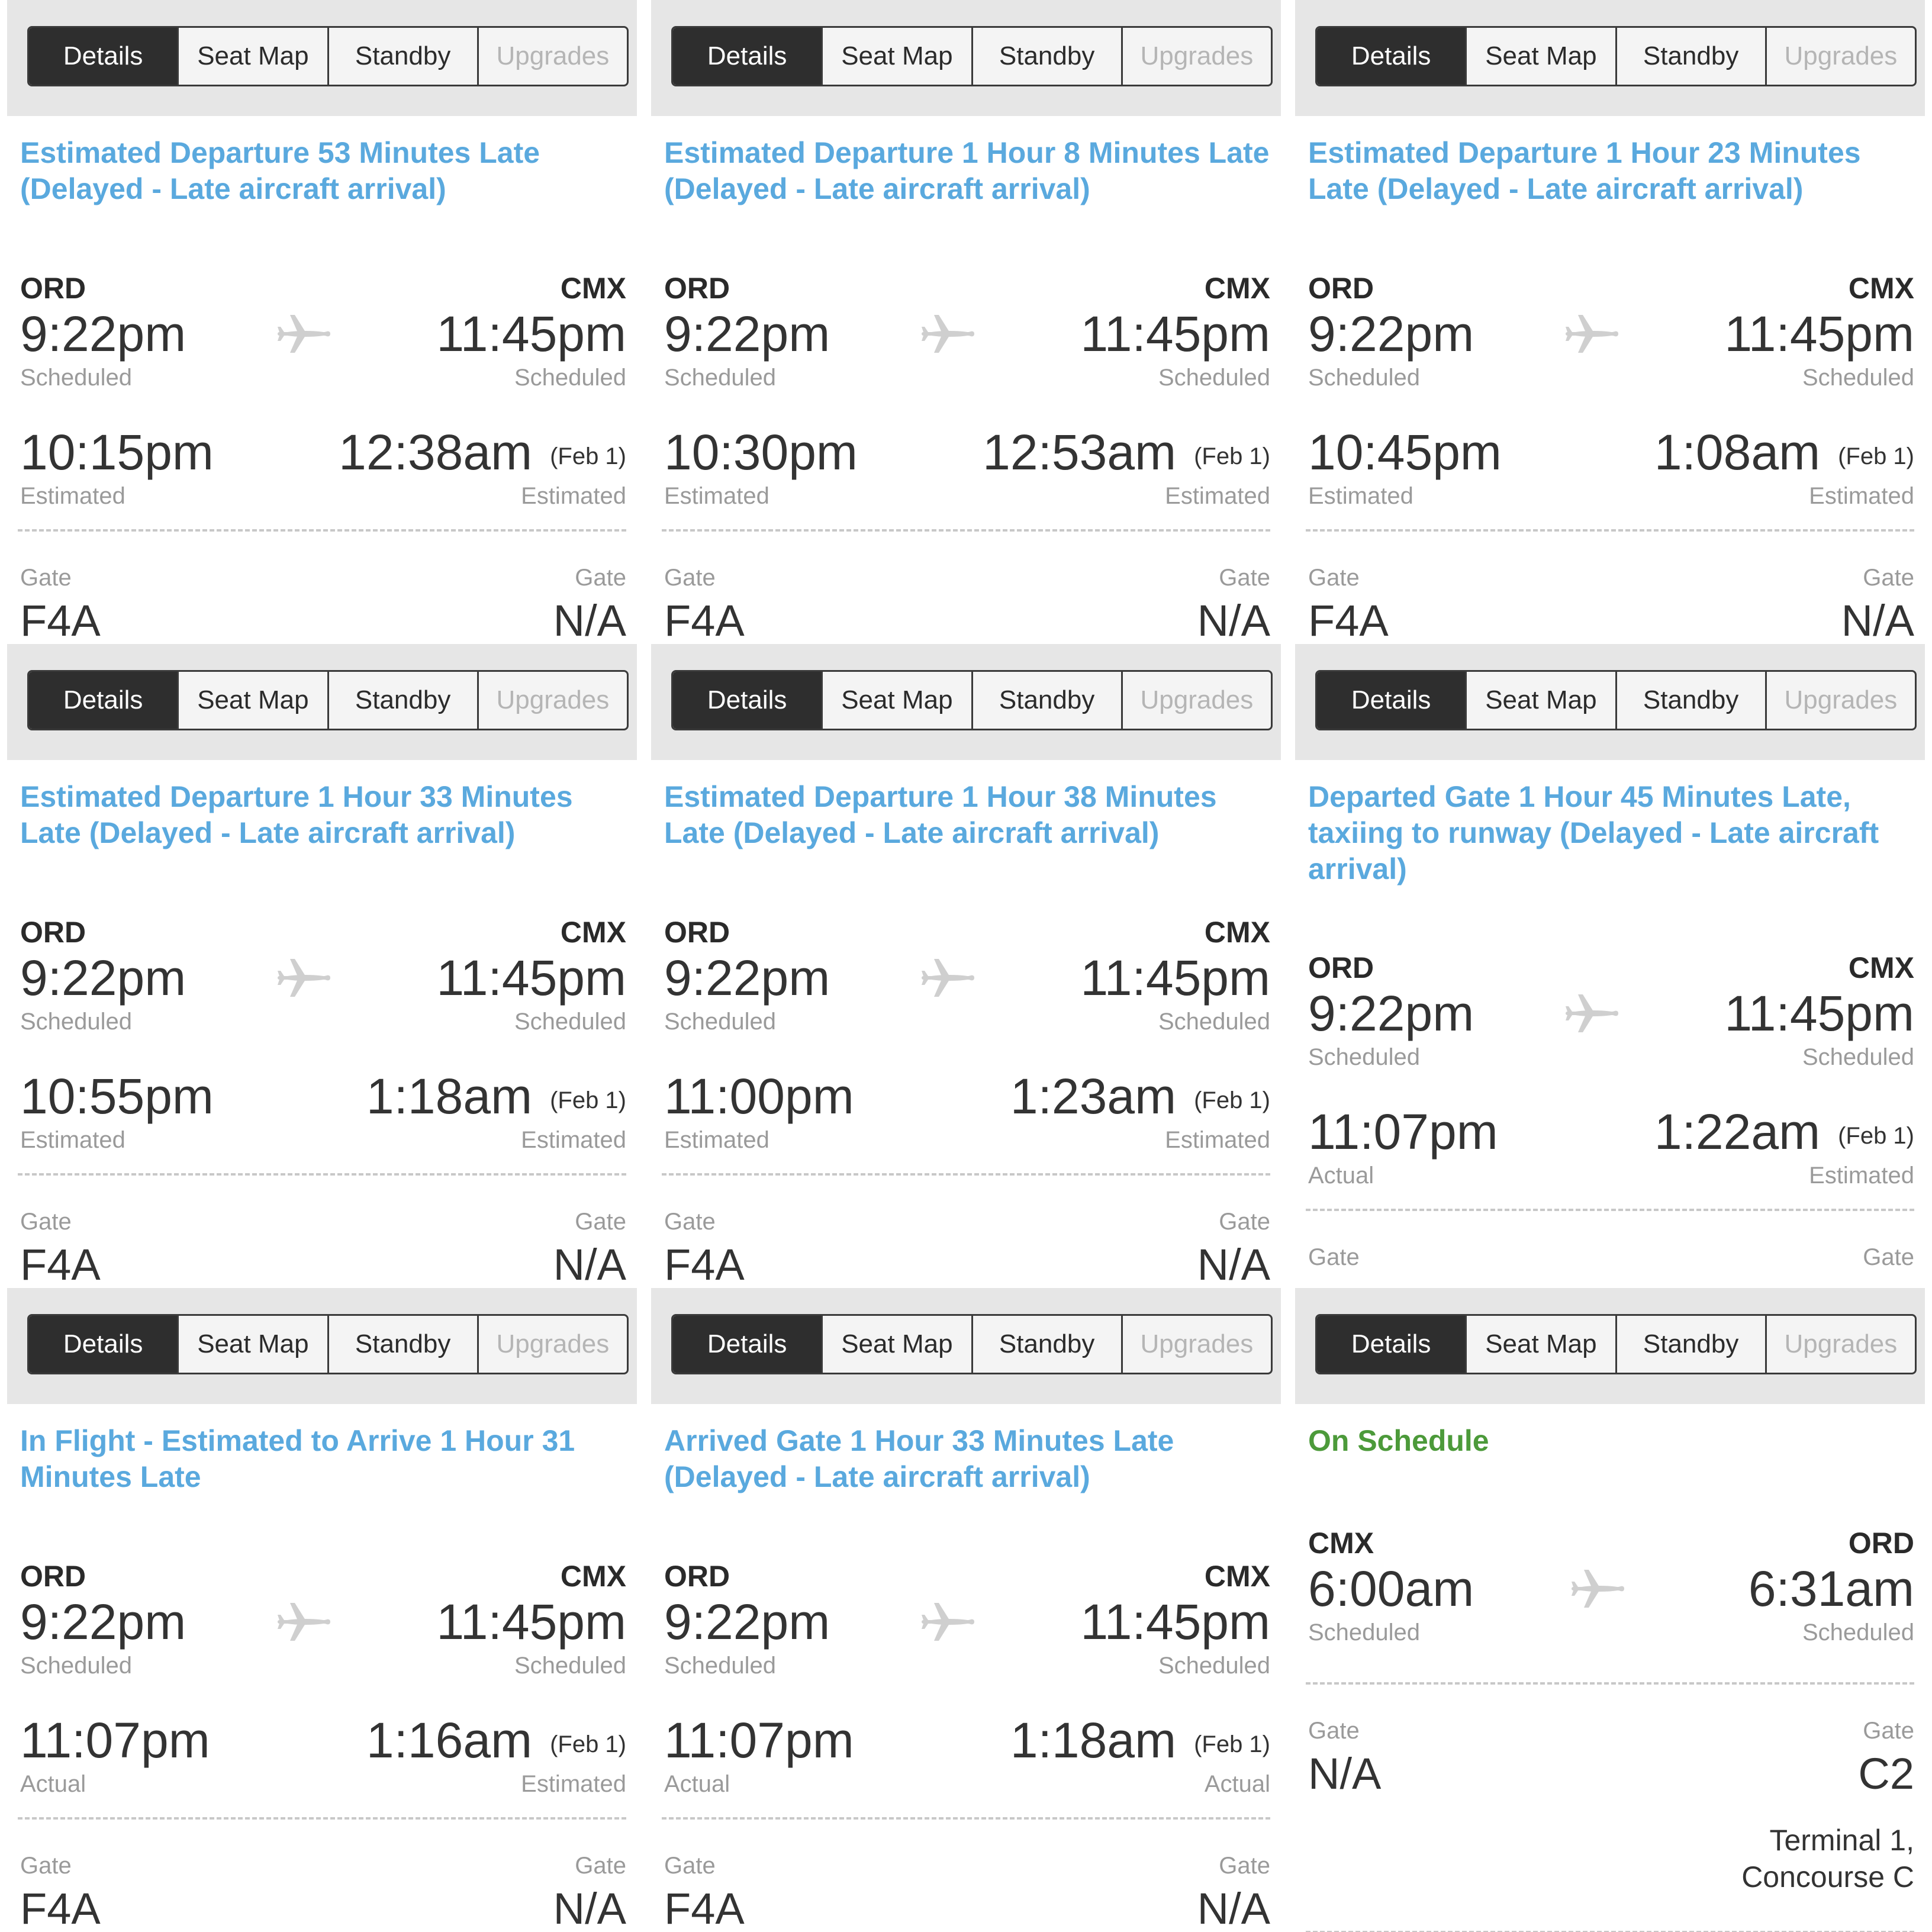 This screenshot has width=1932, height=1932. What do you see at coordinates (1237, 1784) in the screenshot?
I see `arrival-estimated-label: Actual` at bounding box center [1237, 1784].